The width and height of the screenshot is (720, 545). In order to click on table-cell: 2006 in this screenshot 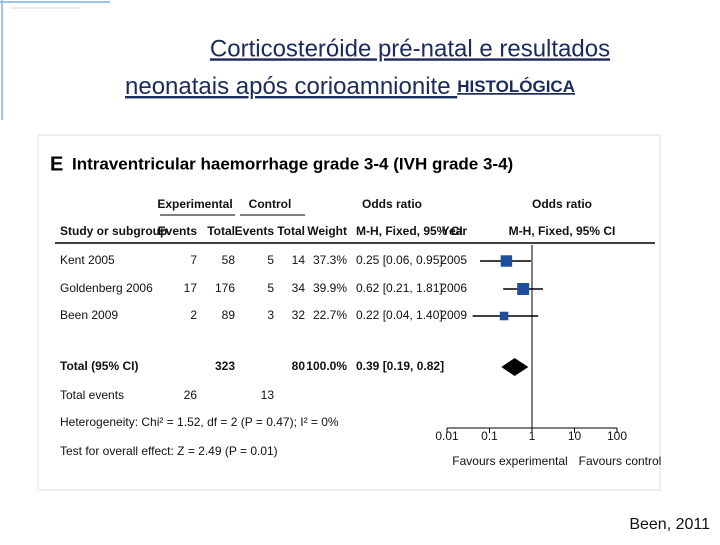, I will do `click(453, 288)`.